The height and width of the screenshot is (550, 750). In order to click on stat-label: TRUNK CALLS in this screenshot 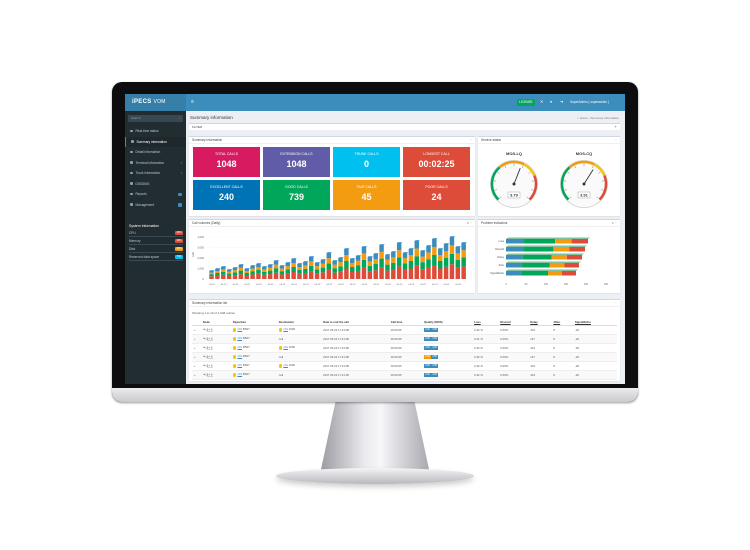, I will do `click(366, 154)`.